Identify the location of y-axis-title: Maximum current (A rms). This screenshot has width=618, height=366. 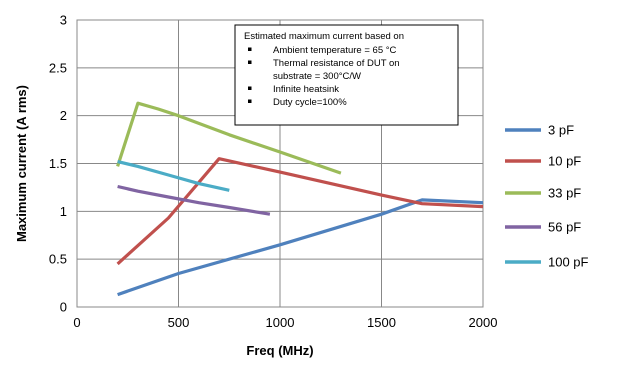
(21, 163).